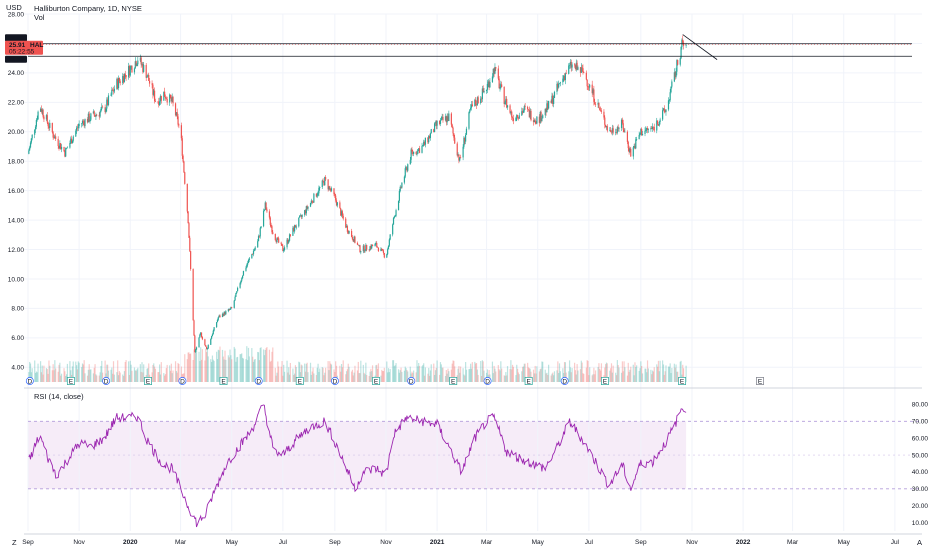  I want to click on rsi-tick-label: 50.00, so click(920, 455).